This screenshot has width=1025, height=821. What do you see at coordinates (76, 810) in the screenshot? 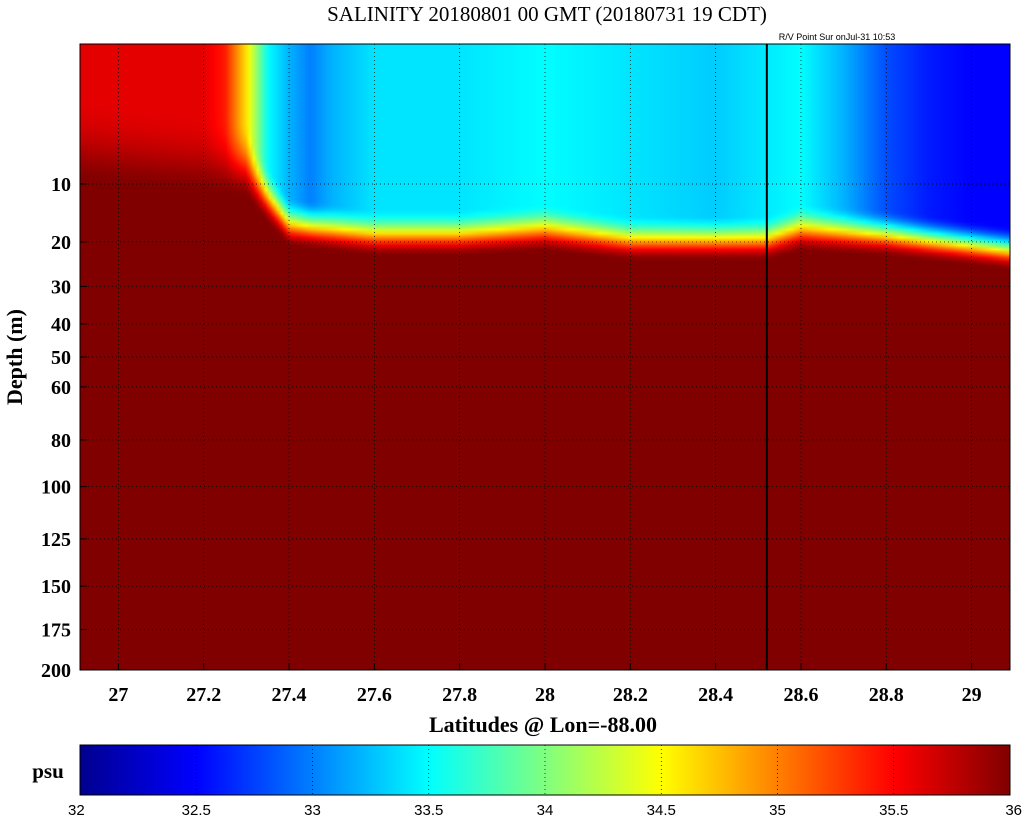
I see `colorbar-tick-label: 32` at bounding box center [76, 810].